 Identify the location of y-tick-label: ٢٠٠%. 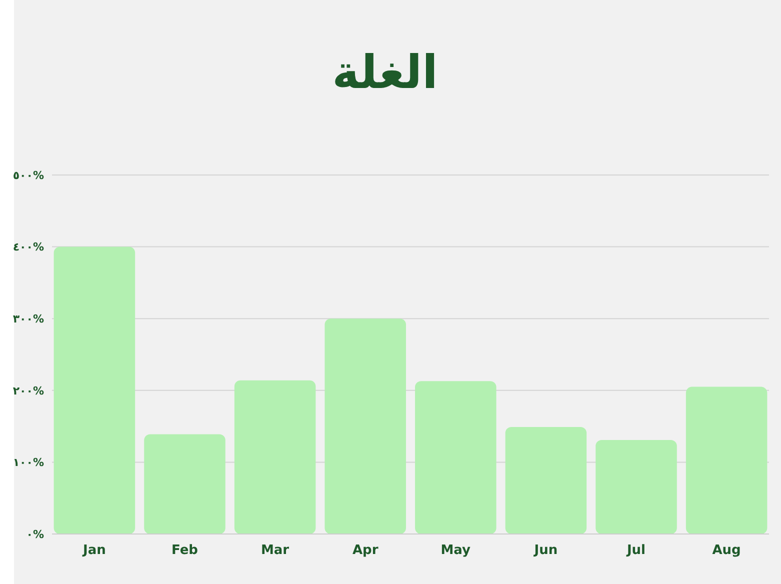
(28, 391).